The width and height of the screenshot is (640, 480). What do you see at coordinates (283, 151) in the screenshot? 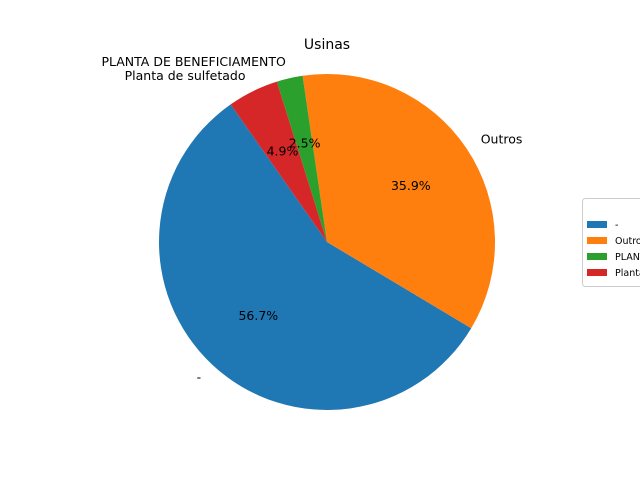
I see `slice-percent-planta-de-sulfetado: 4.9%` at bounding box center [283, 151].